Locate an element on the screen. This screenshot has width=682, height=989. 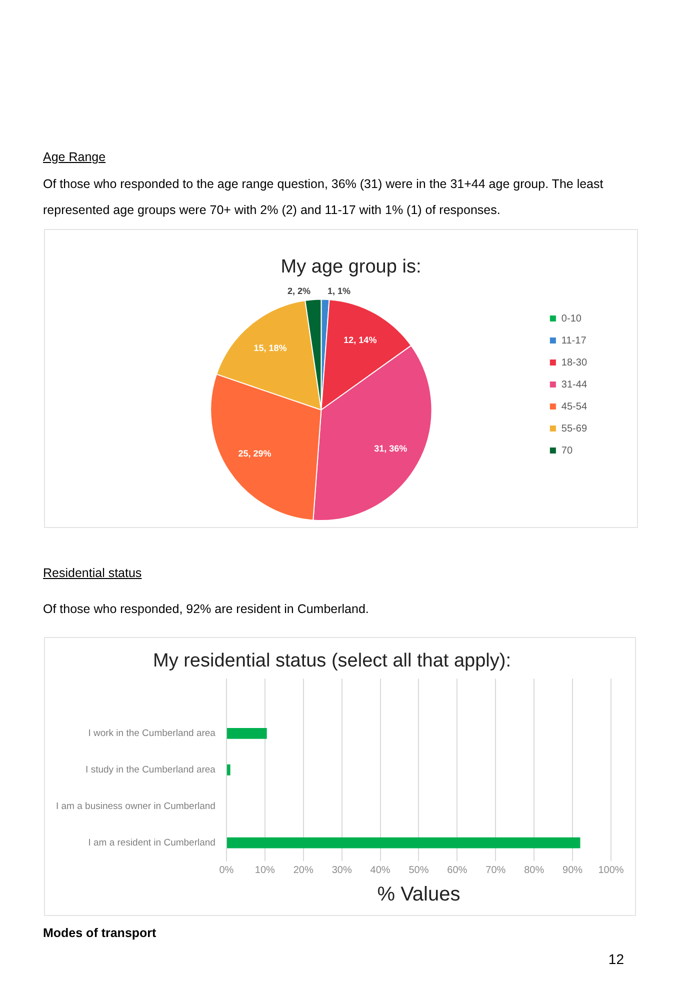
data-label: 15, 18% is located at coordinates (270, 348).